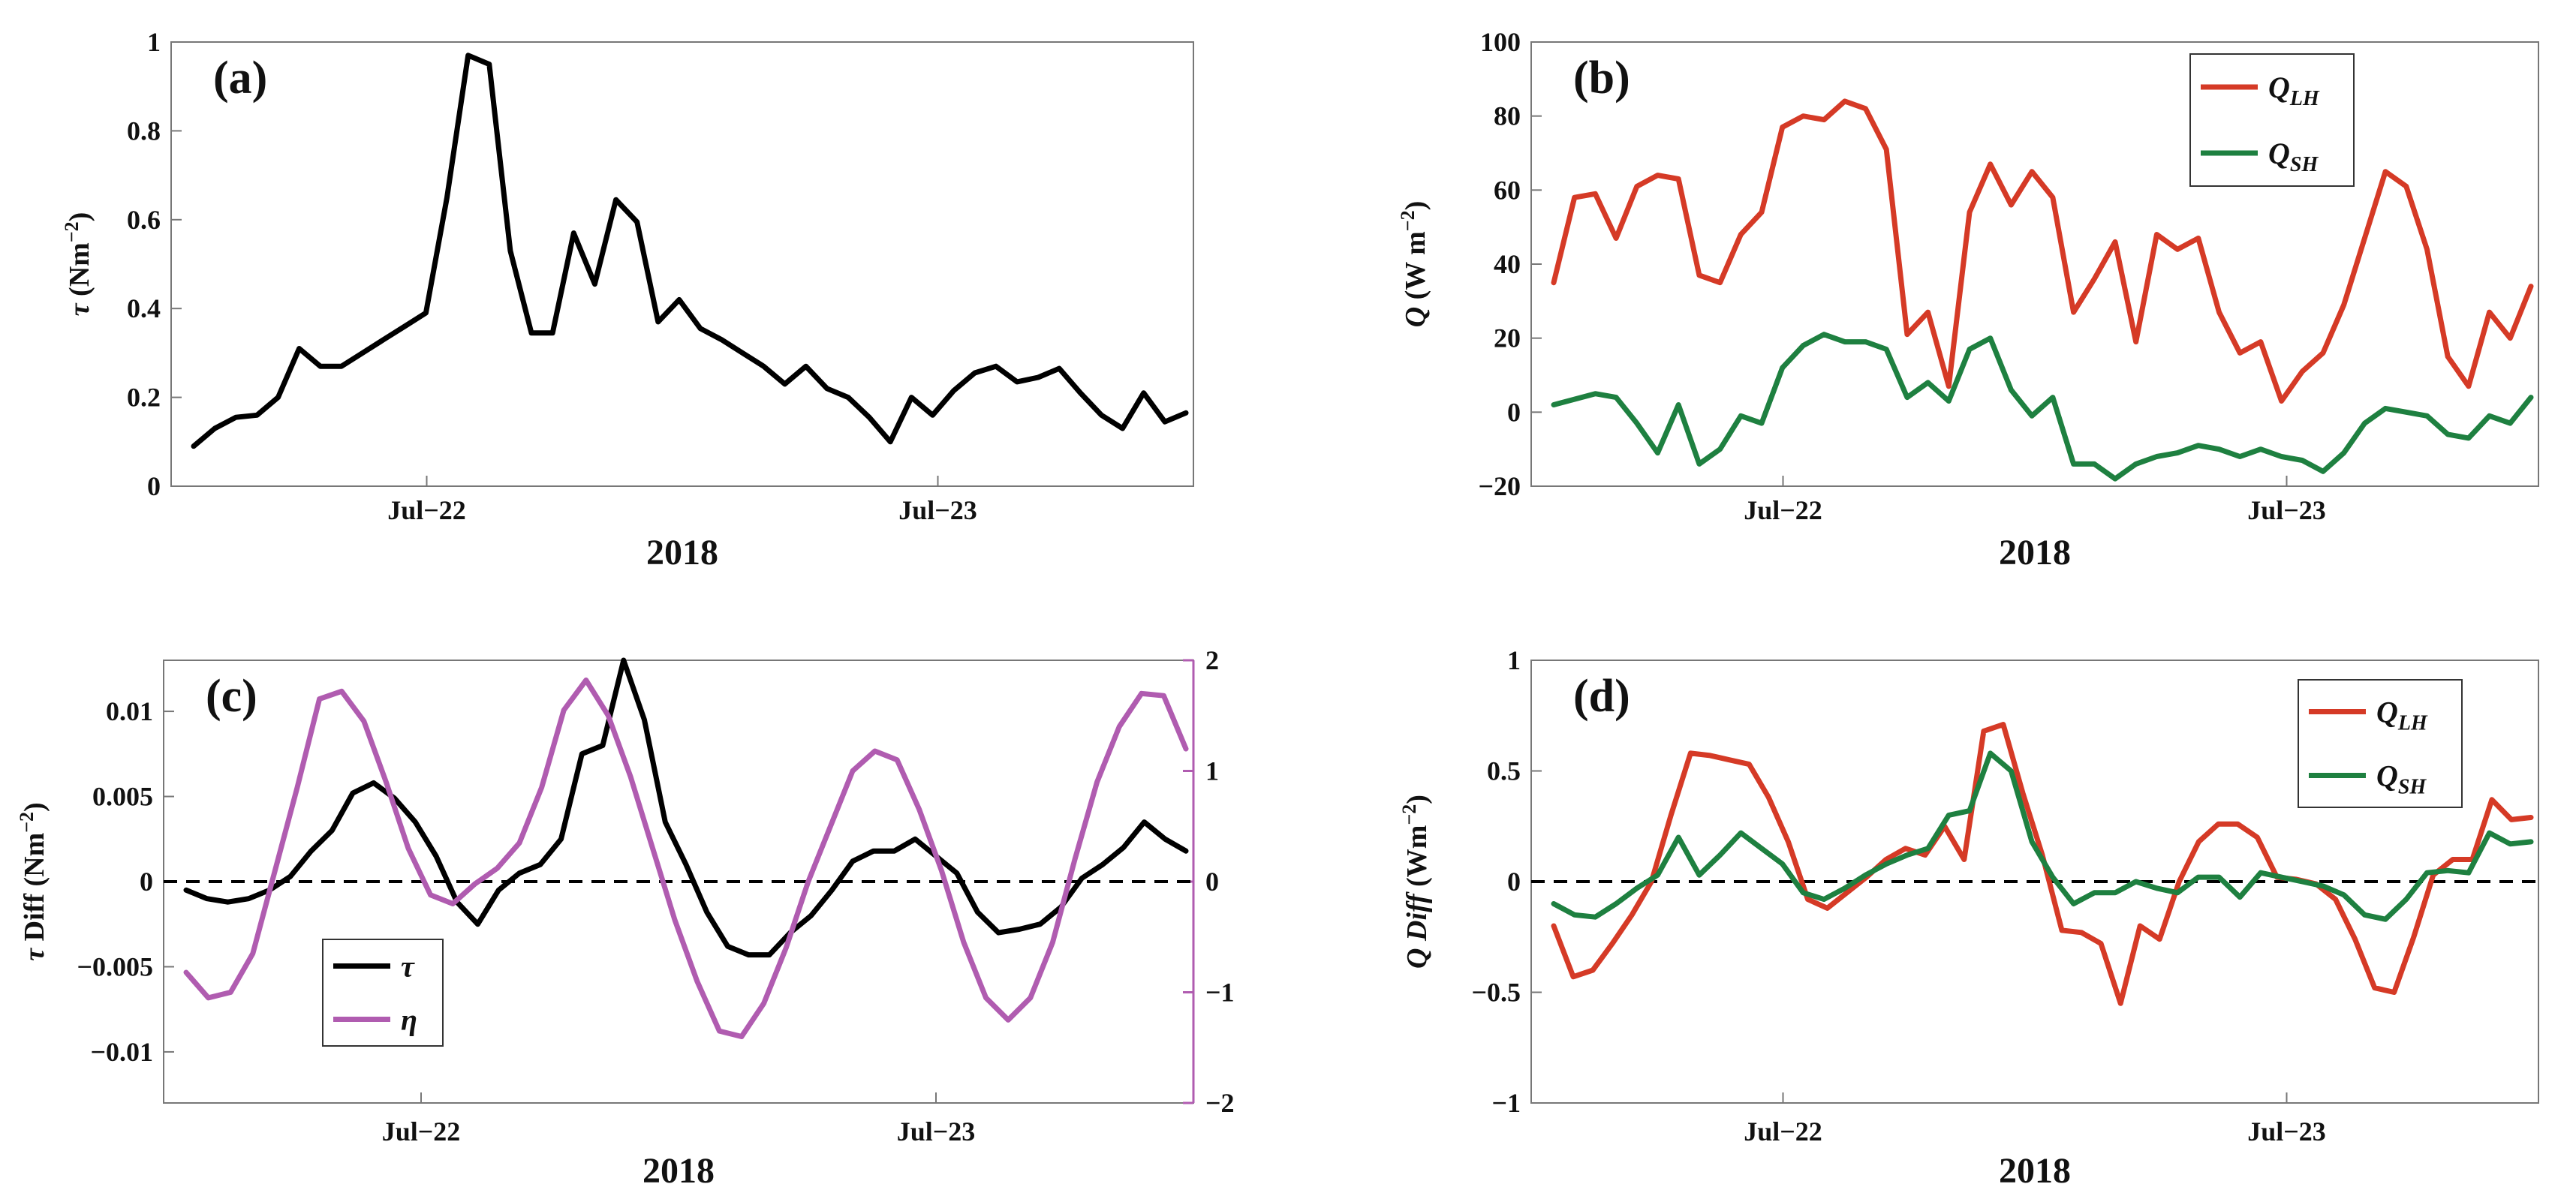  Describe the element at coordinates (129, 711) in the screenshot. I see `y-tick-label: 0.01` at that location.